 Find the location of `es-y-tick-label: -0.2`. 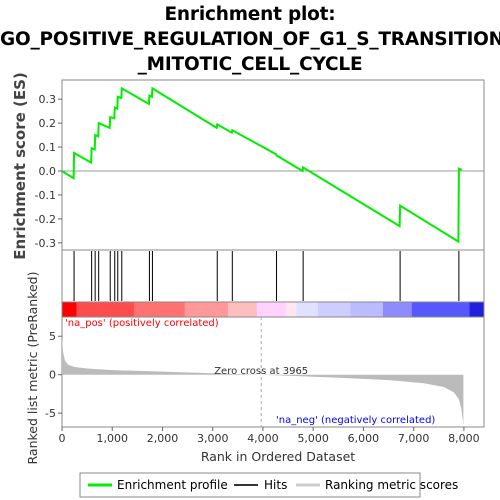

es-y-tick-label: -0.2 is located at coordinates (45, 219).